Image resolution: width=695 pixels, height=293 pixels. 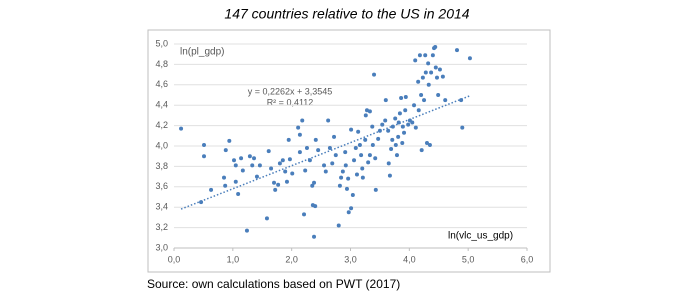 What do you see at coordinates (290, 102) in the screenshot?
I see `r-squared: R² = 0,4112` at bounding box center [290, 102].